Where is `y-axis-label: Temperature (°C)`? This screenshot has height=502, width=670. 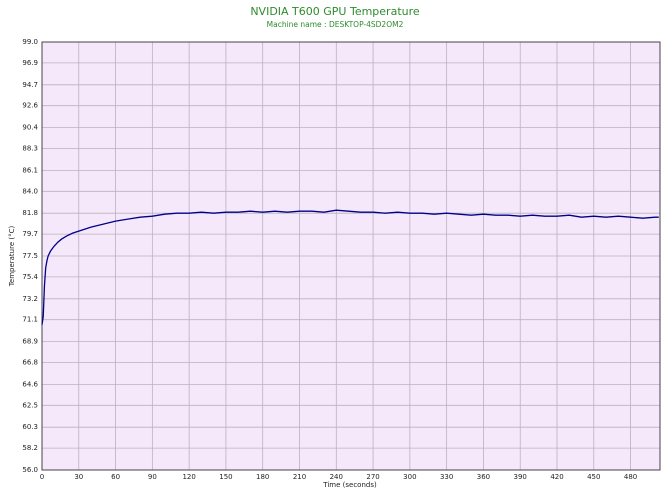 y-axis-label: Temperature (°C) is located at coordinates (12, 257).